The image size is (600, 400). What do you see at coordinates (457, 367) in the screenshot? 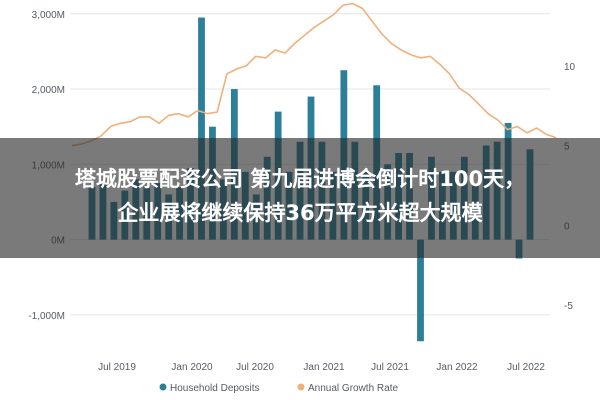
I see `x-tick-label: Jan 2022` at bounding box center [457, 367].